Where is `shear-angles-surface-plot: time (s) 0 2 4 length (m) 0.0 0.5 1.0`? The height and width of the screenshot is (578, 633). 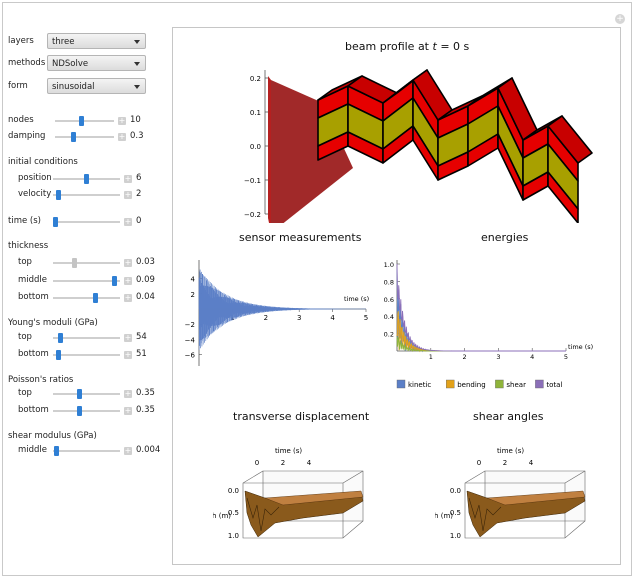
shear-angles-surface-plot: time (s) 0 2 4 length (m) 0.0 0.5 1.0 is located at coordinates (510, 493).